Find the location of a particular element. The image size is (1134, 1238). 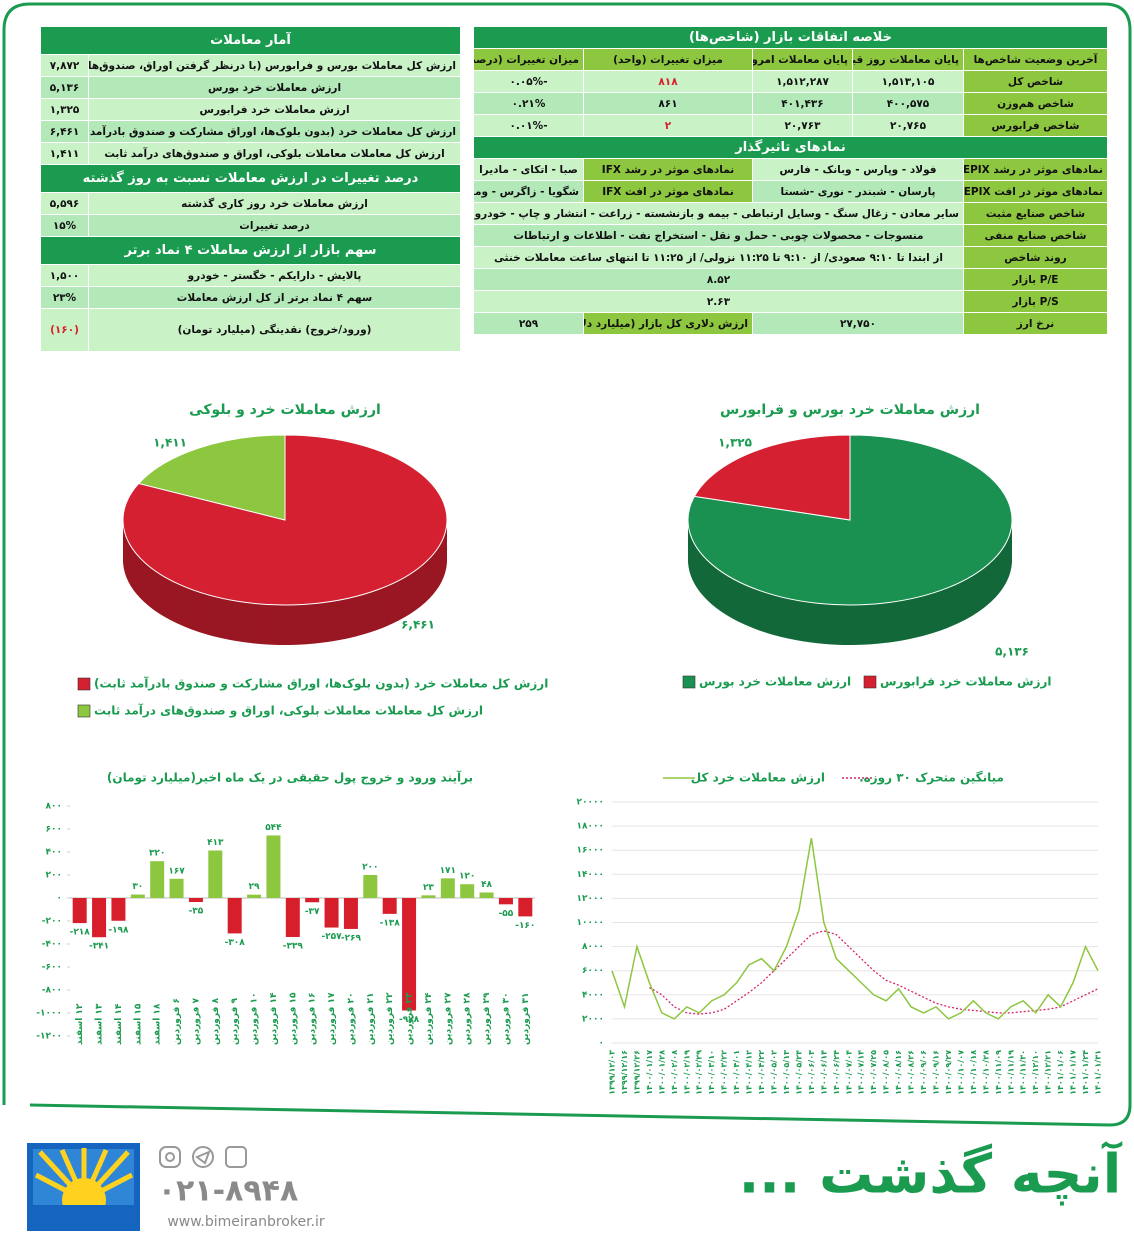

legend-swatch is located at coordinates (689, 682).